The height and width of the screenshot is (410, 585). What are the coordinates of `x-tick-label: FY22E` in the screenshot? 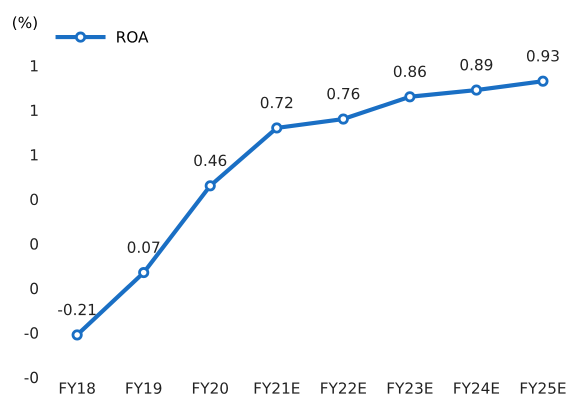 It's located at (343, 388).